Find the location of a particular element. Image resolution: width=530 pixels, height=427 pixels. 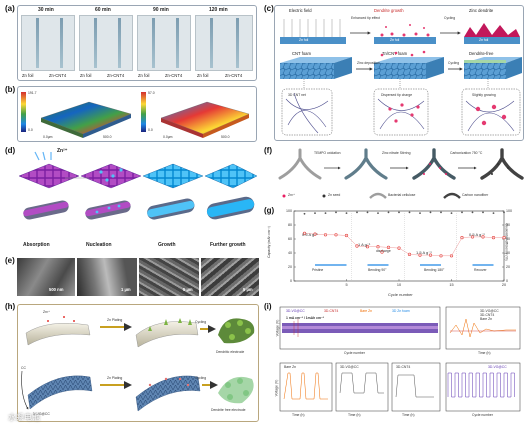

ion-label: Zn²⁺ is located at coordinates (62, 151).